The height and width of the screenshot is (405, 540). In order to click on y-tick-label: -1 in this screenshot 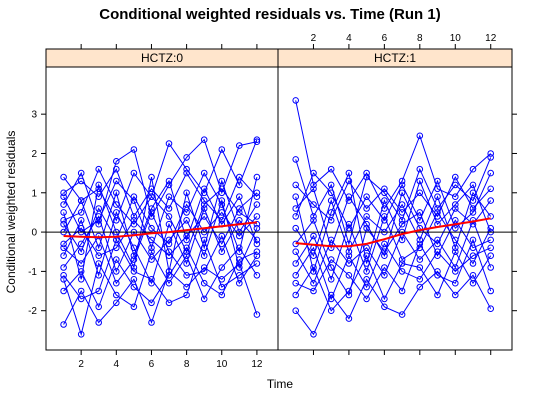, I will do `click(32, 272)`.